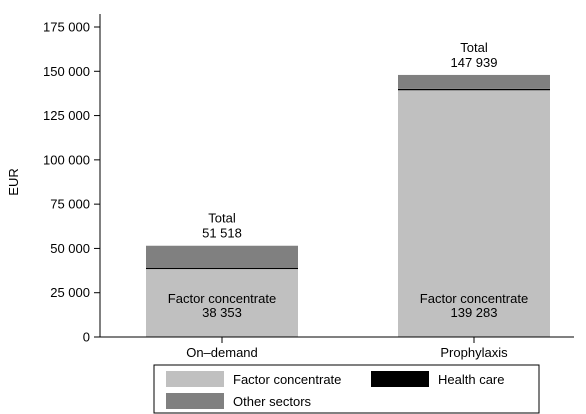 The width and height of the screenshot is (586, 414). I want to click on y-tick-label: 75 000, so click(70, 204).